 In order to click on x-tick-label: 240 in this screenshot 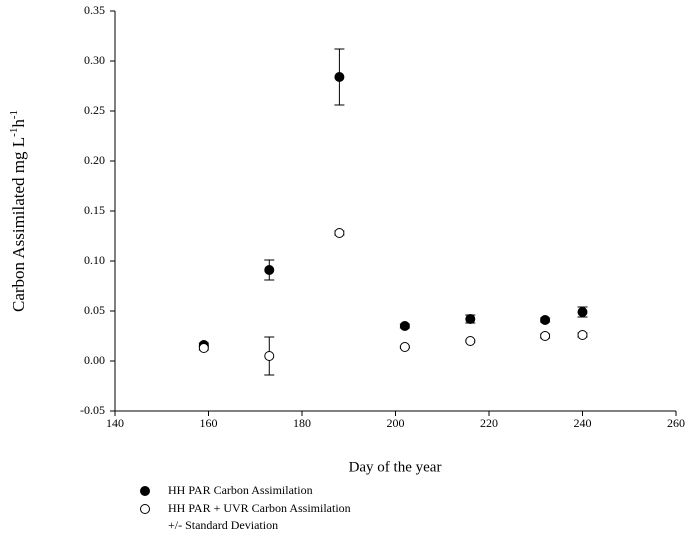, I will do `click(583, 423)`.